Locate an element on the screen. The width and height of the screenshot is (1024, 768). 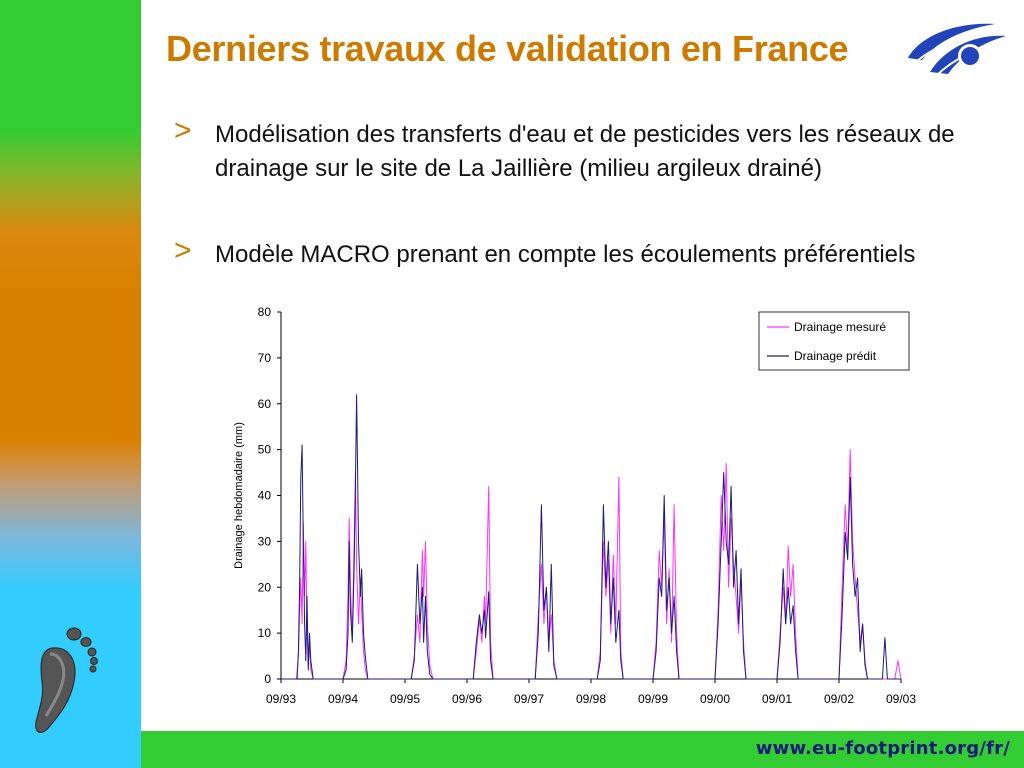
y-tick-label: 20 is located at coordinates (265, 587).